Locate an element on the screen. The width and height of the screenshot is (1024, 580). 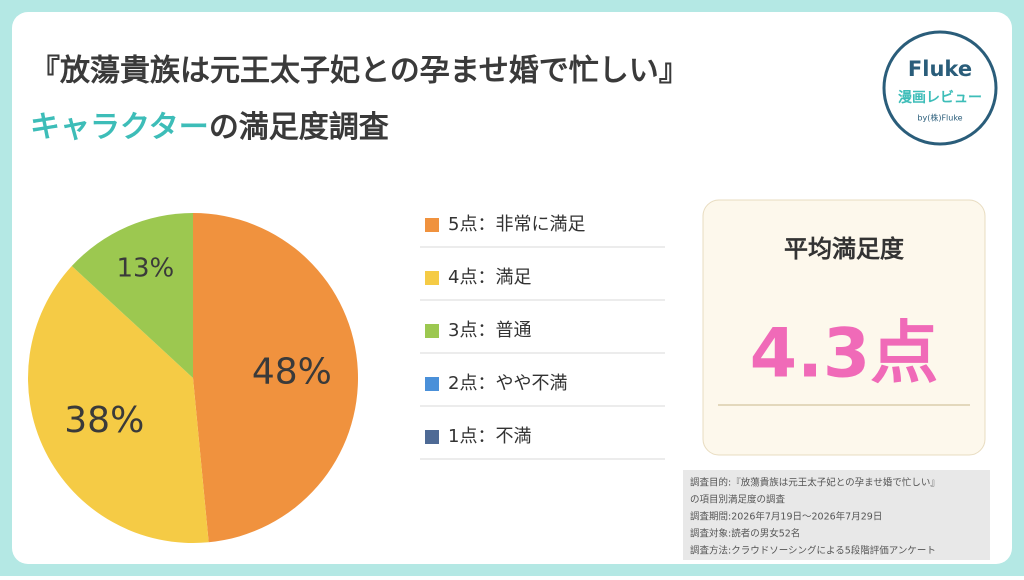
logo-name: Fluke is located at coordinates (940, 69).